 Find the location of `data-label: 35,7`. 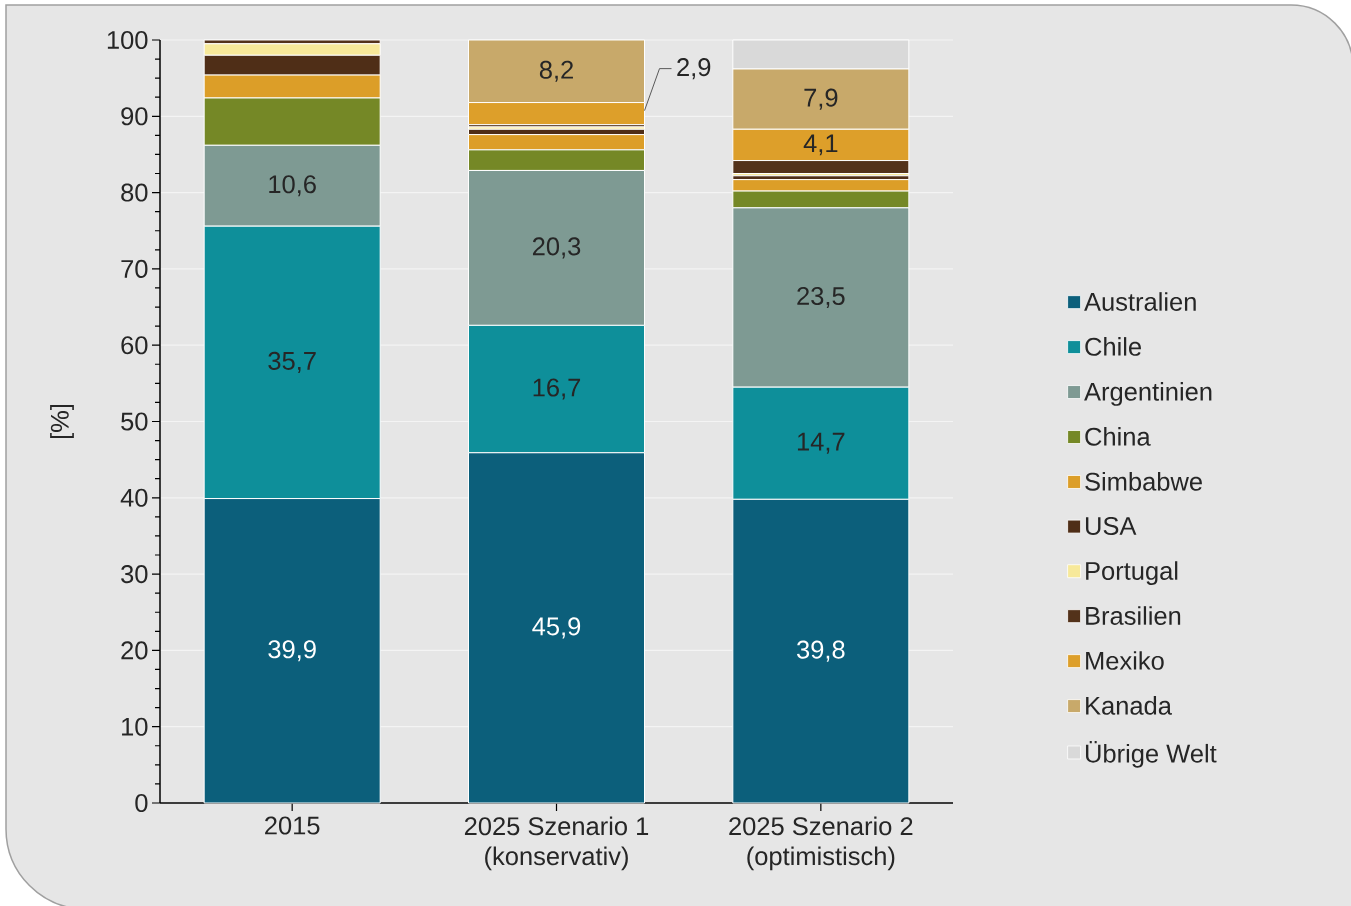

data-label: 35,7 is located at coordinates (292, 362).